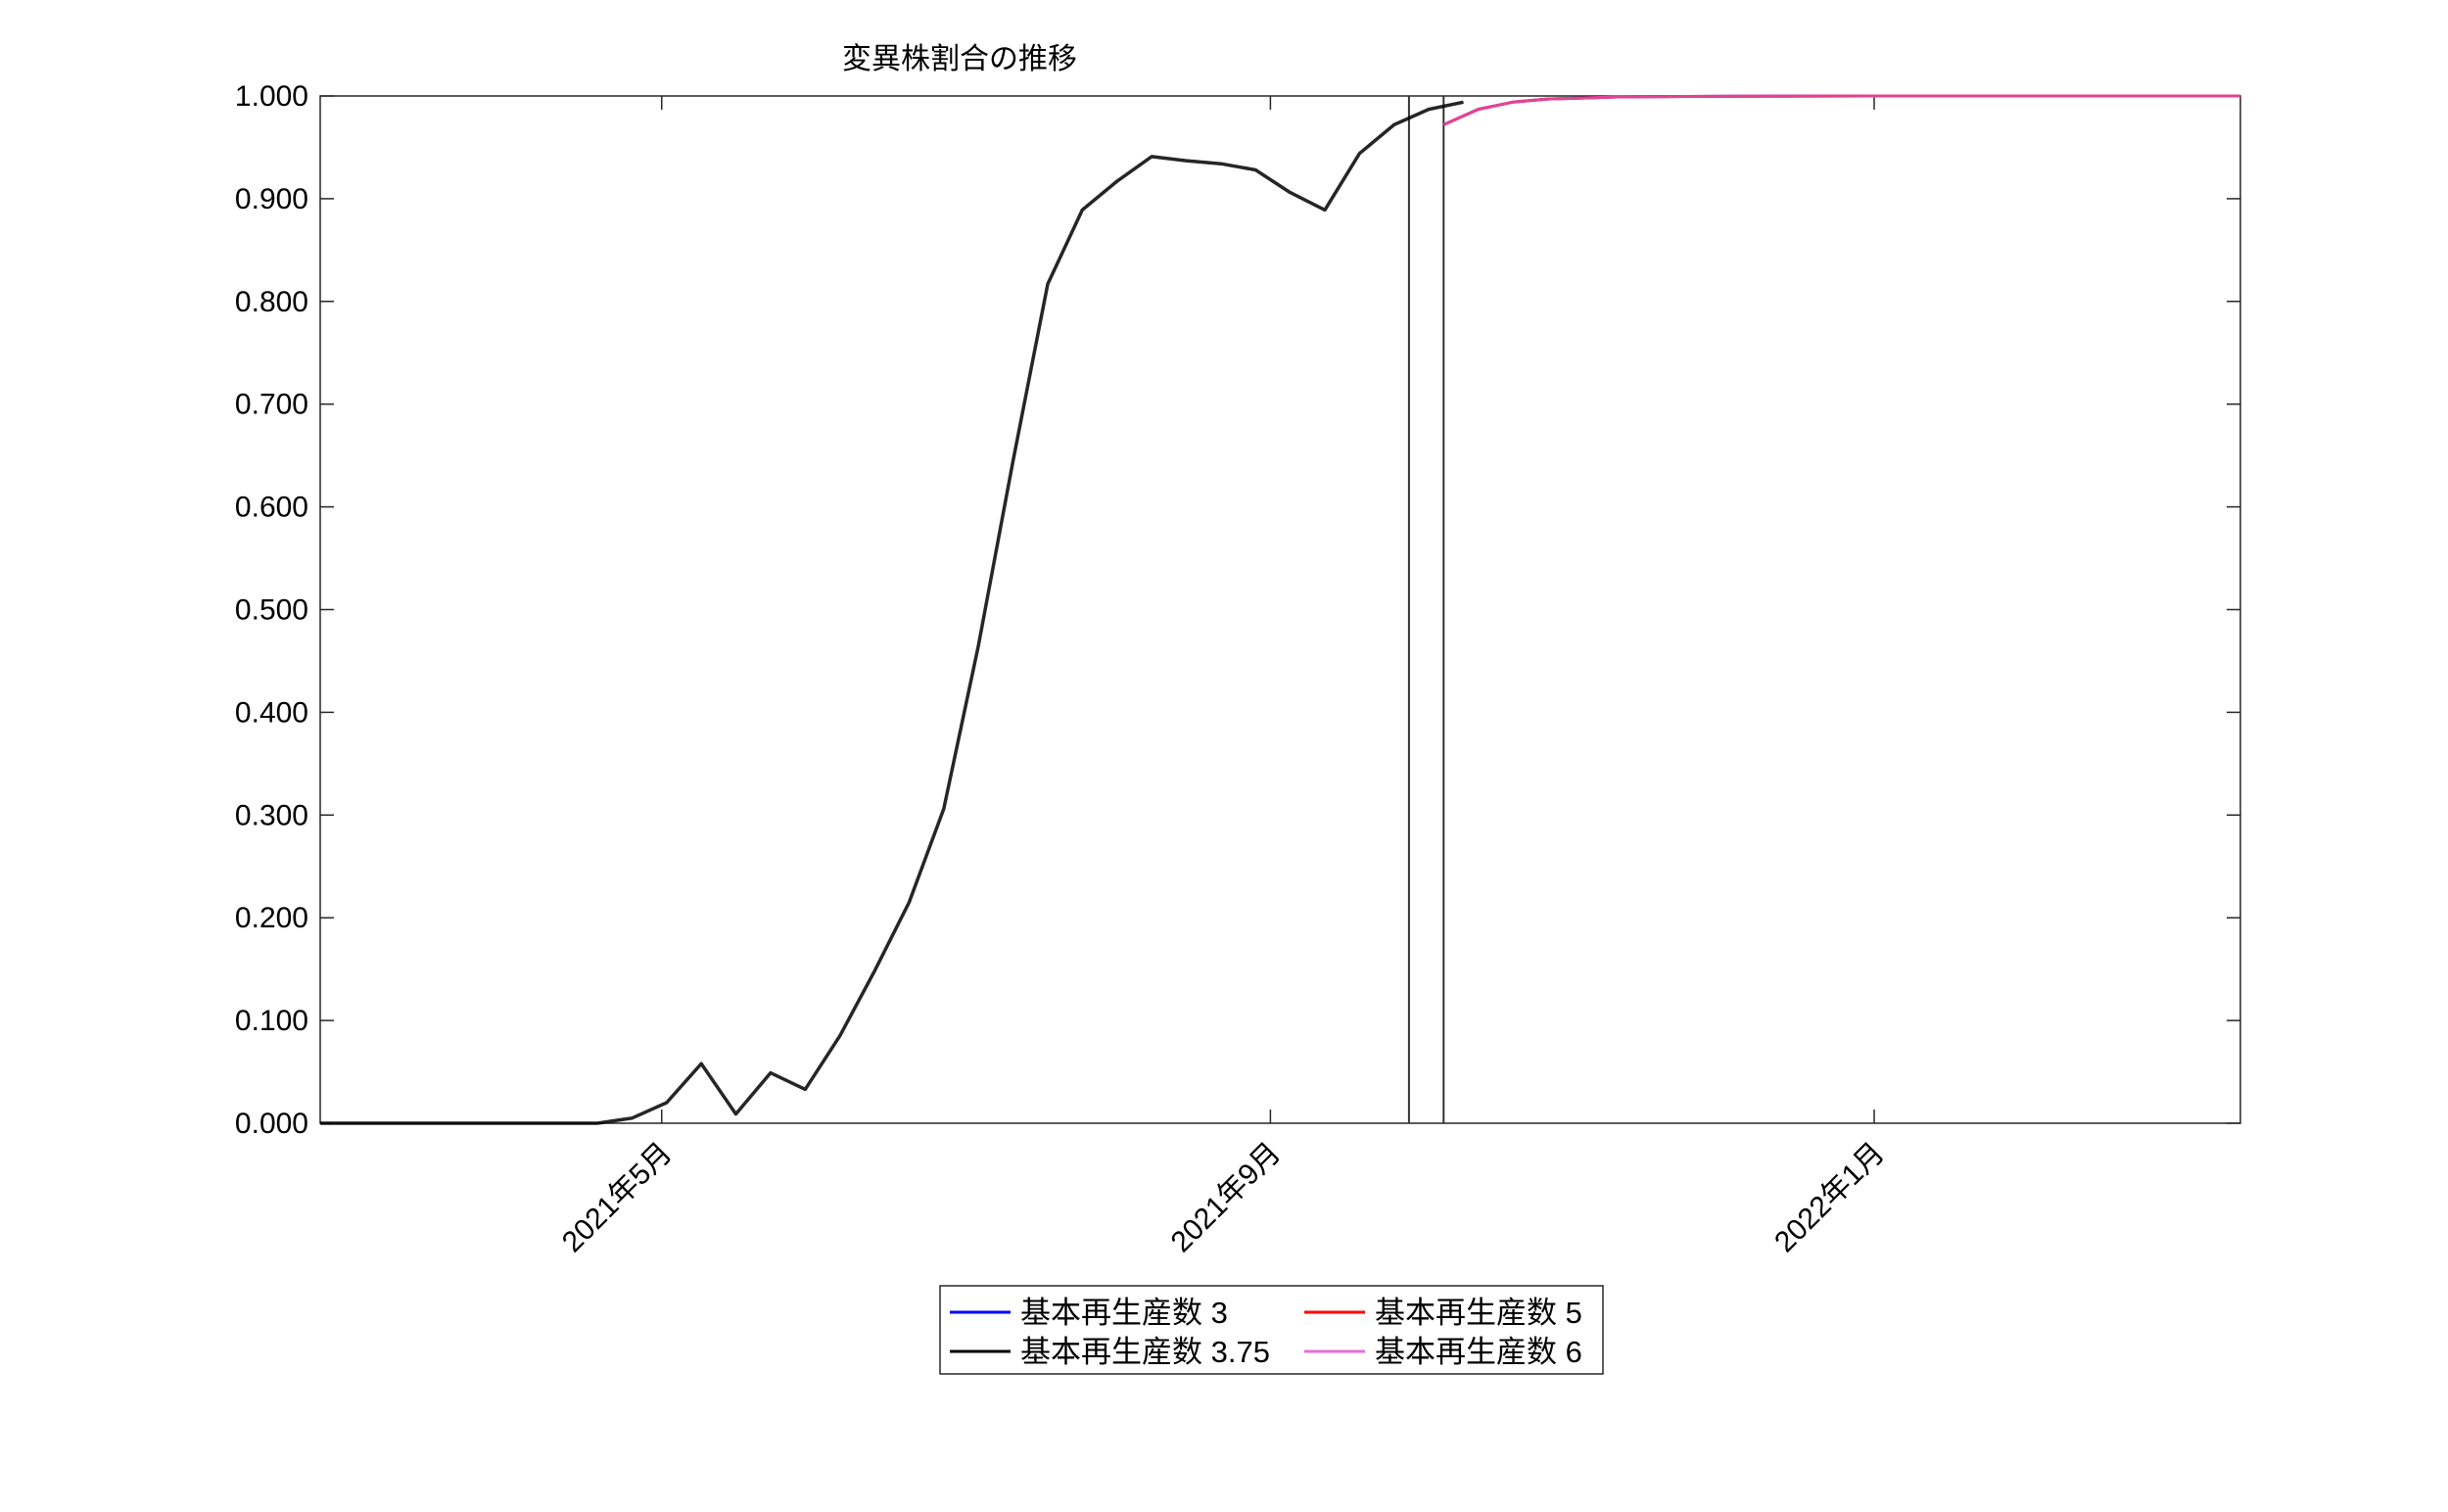  Describe the element at coordinates (271, 302) in the screenshot. I see `y-tick-label: 0.800` at that location.